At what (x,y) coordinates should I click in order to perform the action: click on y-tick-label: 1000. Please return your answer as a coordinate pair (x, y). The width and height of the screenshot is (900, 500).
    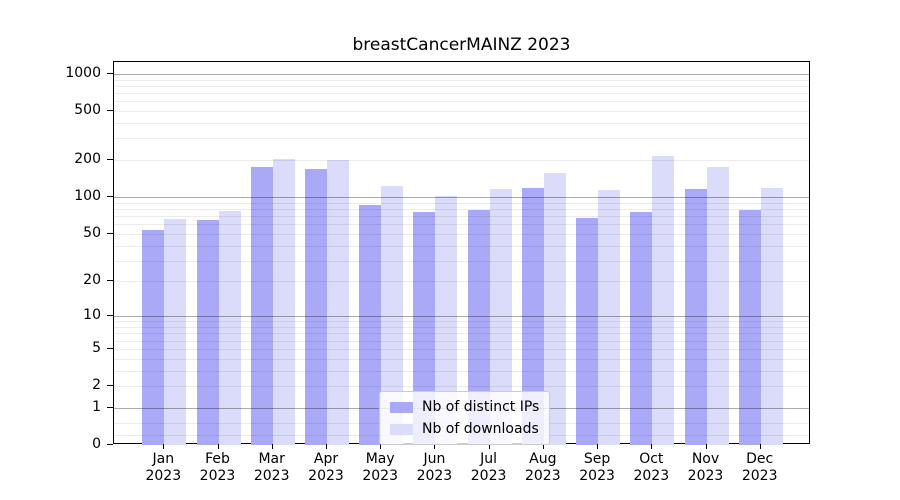
    Looking at the image, I should click on (83, 72).